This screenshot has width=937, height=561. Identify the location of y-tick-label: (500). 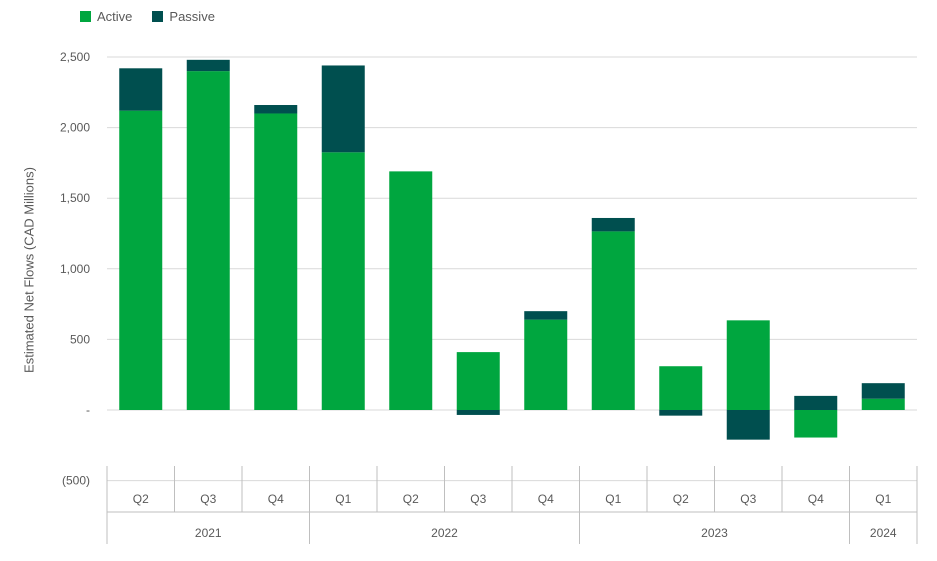
(76, 481).